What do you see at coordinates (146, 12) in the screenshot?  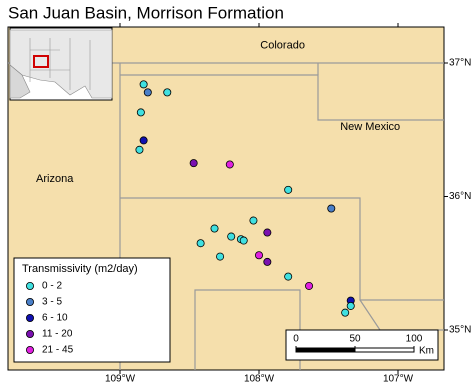 I see `map-title: San Juan Basin, Morrison Formation` at bounding box center [146, 12].